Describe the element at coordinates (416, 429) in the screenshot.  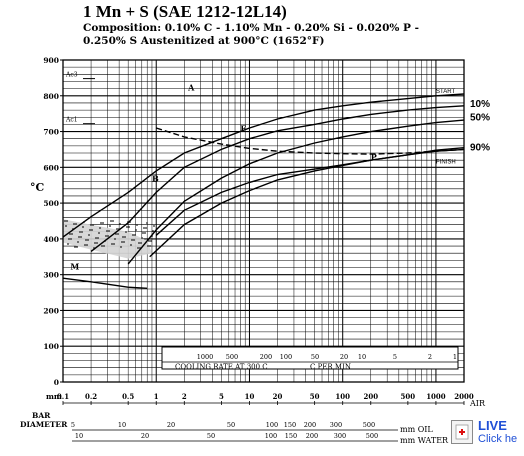
I see `oil-unit-label: mm OIL` at that location.